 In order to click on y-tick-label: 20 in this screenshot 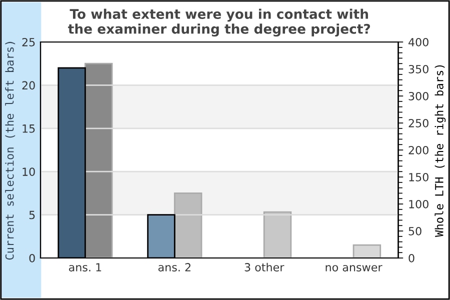, I will do `click(28, 85)`.